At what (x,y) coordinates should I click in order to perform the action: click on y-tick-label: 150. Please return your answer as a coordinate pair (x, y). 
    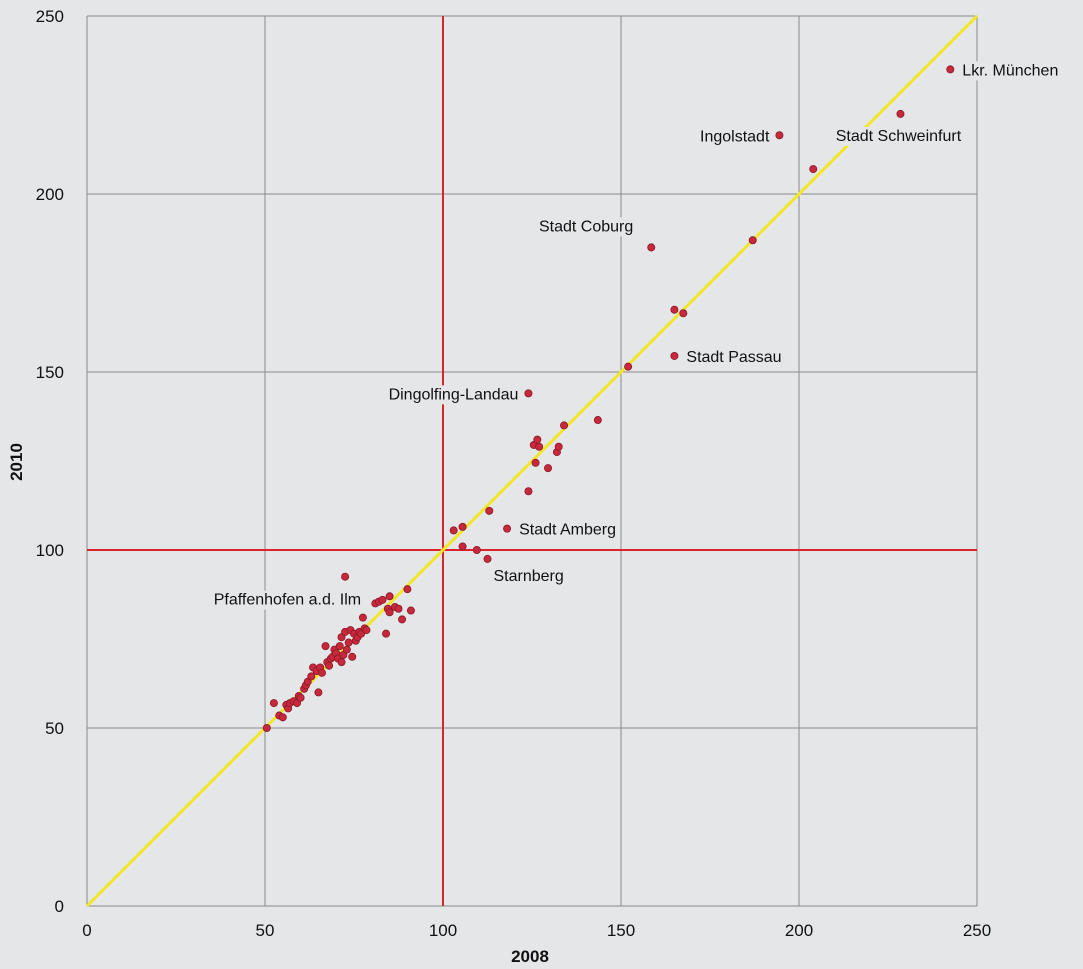
    Looking at the image, I should click on (50, 372).